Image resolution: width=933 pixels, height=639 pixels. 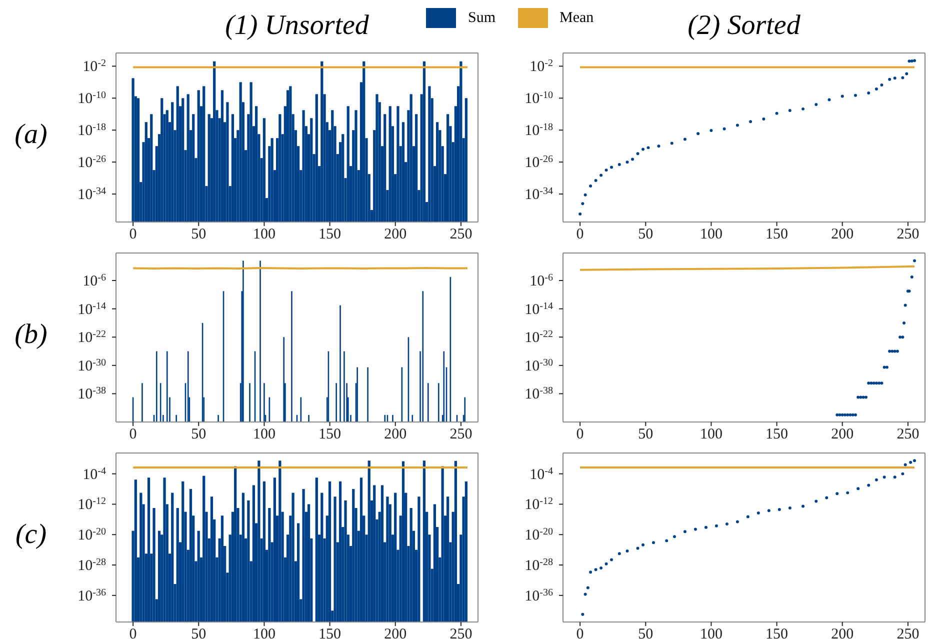 I want to click on y-tick-label: 10$^{-34}$, so click(x=538, y=195).